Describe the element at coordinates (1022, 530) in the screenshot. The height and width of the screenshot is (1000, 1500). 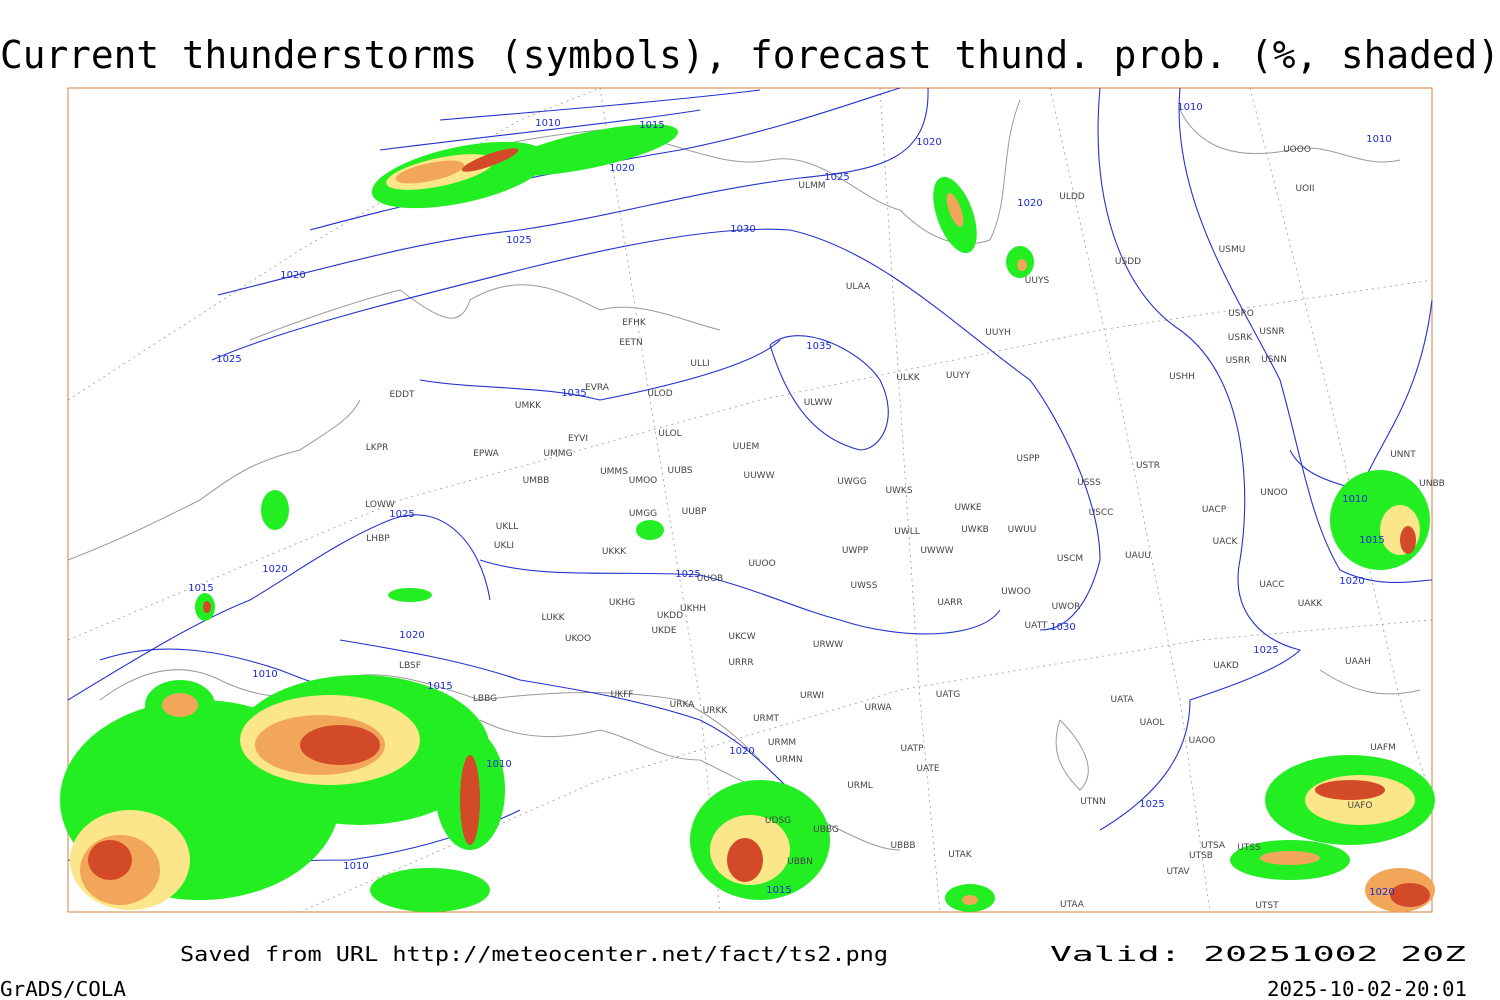
I see `station-label: UWUU` at that location.